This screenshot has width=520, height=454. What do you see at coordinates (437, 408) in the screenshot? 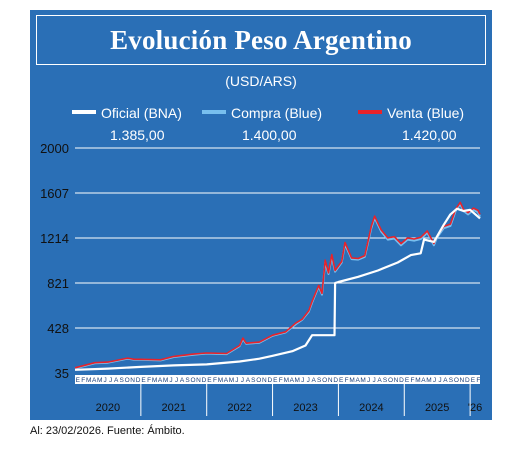
I see `year-label: 2025` at bounding box center [437, 408].